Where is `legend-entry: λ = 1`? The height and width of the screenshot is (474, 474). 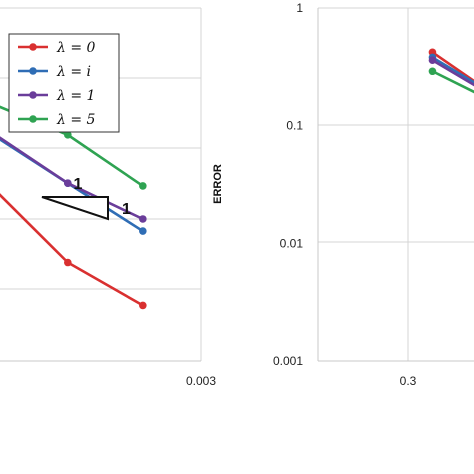
legend-entry: λ = 1 is located at coordinates (75, 96).